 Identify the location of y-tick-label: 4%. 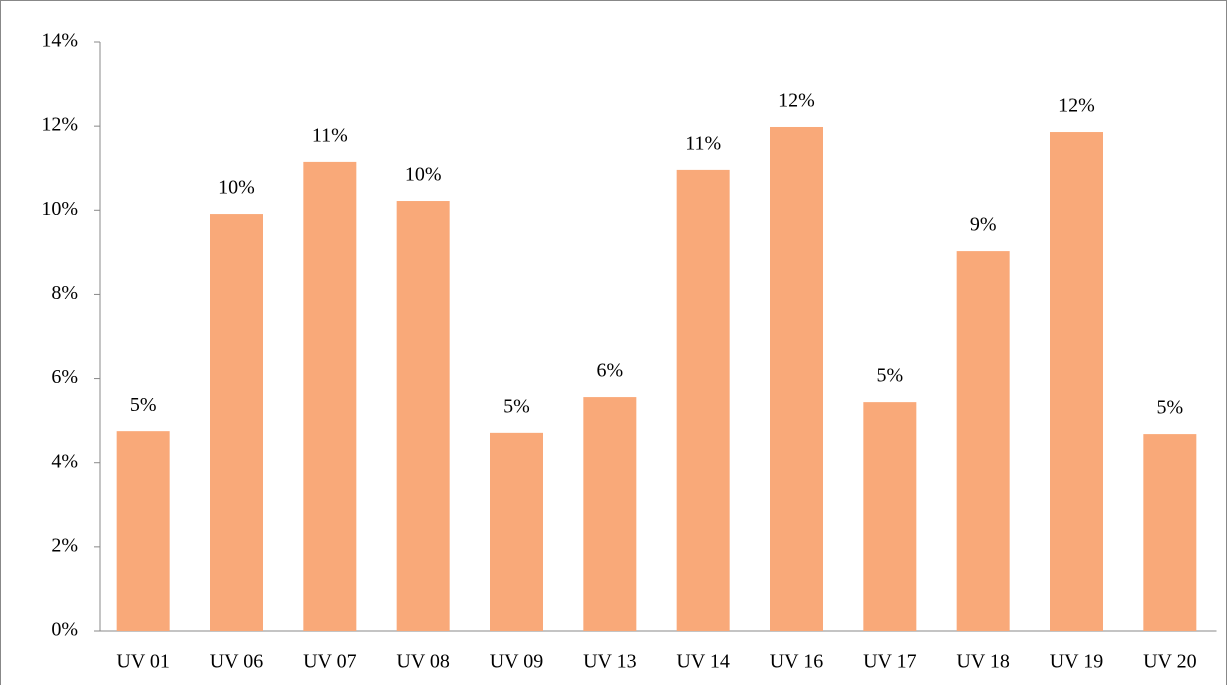
(64, 461).